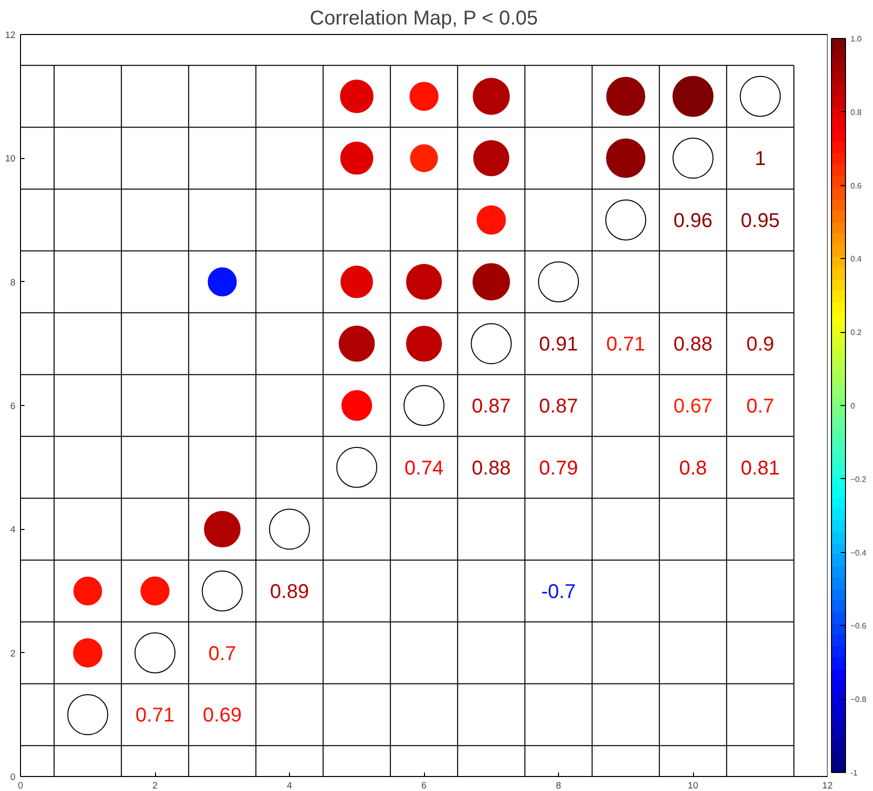 The width and height of the screenshot is (873, 791). I want to click on annotation: -0.7, so click(558, 592).